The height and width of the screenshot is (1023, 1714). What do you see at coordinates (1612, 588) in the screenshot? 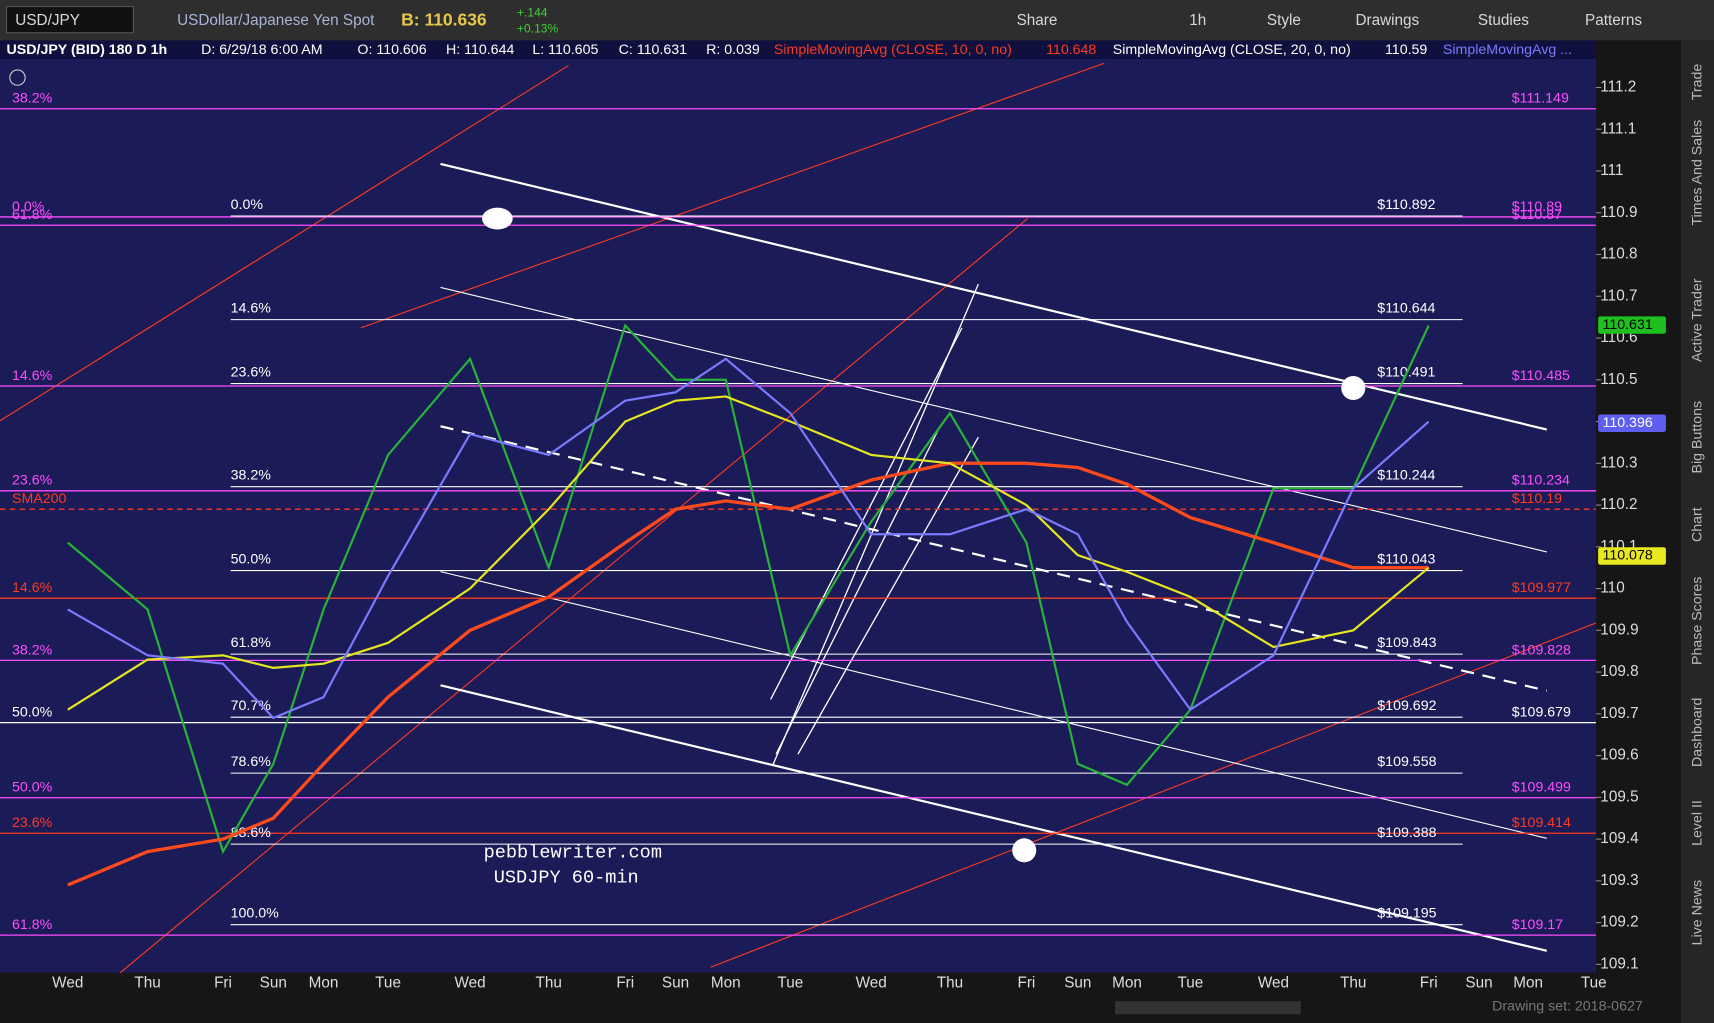
I see `y-tick-label: 110` at bounding box center [1612, 588].